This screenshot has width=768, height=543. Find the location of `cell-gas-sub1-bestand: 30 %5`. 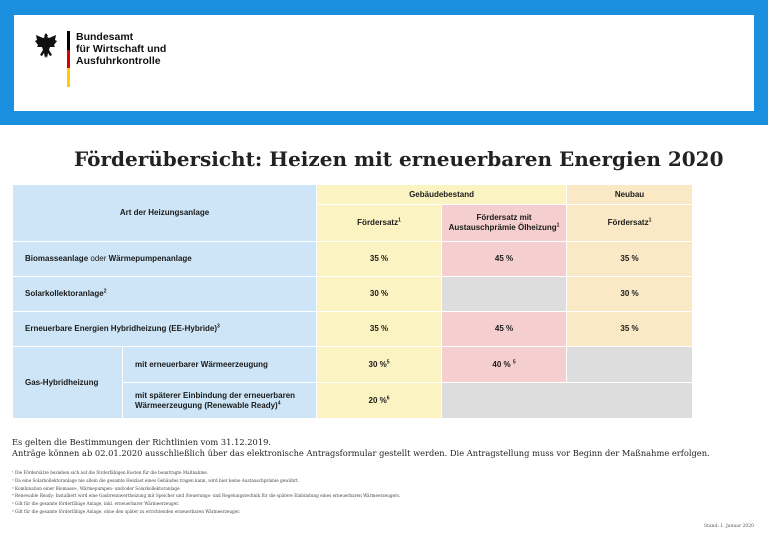

cell-gas-sub1-bestand: 30 %5 is located at coordinates (379, 364).